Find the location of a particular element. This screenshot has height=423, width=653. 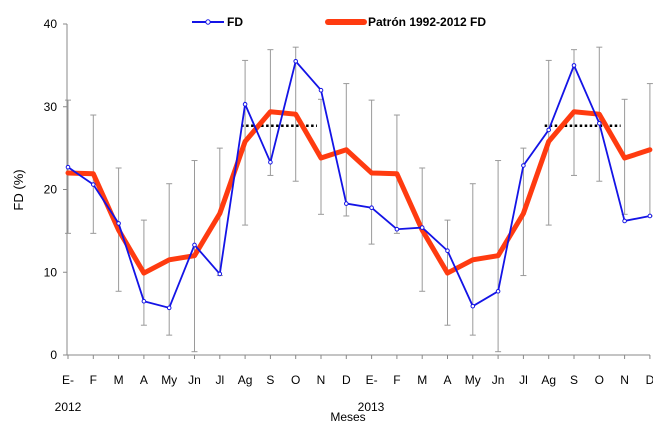

year-label-2013: 2013 is located at coordinates (371, 407).